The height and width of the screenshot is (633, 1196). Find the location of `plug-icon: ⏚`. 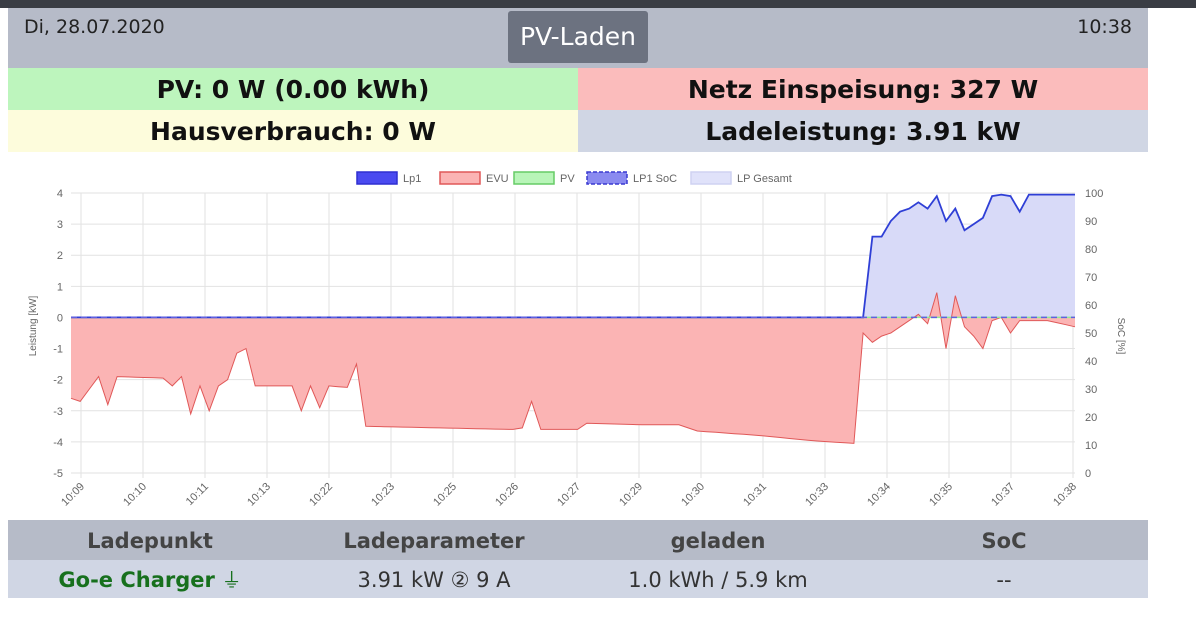

plug-icon: ⏚ is located at coordinates (231, 580).